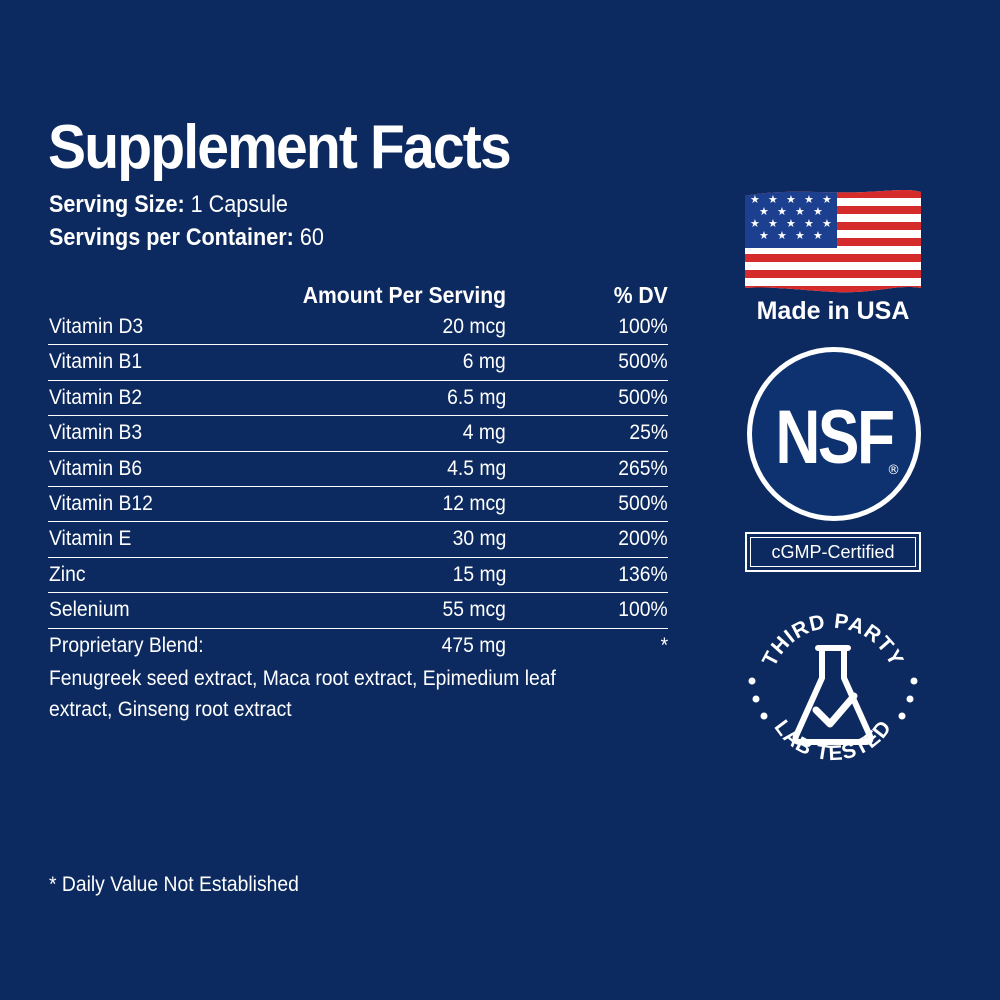  What do you see at coordinates (96, 433) in the screenshot?
I see `nutrient-name: Vitamin B3` at bounding box center [96, 433].